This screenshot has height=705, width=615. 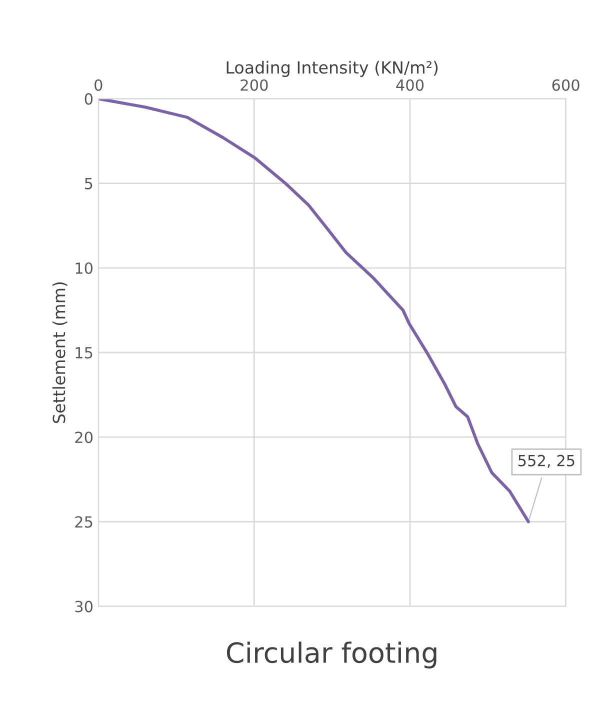 I want to click on x-tick-label: 600, so click(x=566, y=85).